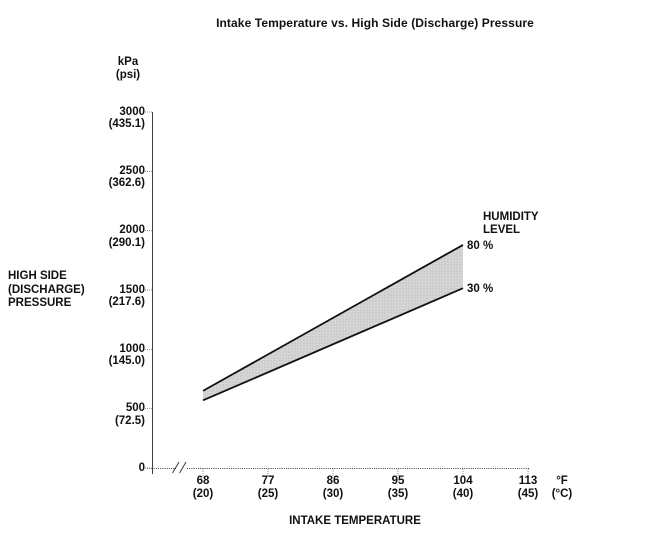  Describe the element at coordinates (355, 521) in the screenshot. I see `x-axis-title: INTAKE TEMPERATURE` at that location.